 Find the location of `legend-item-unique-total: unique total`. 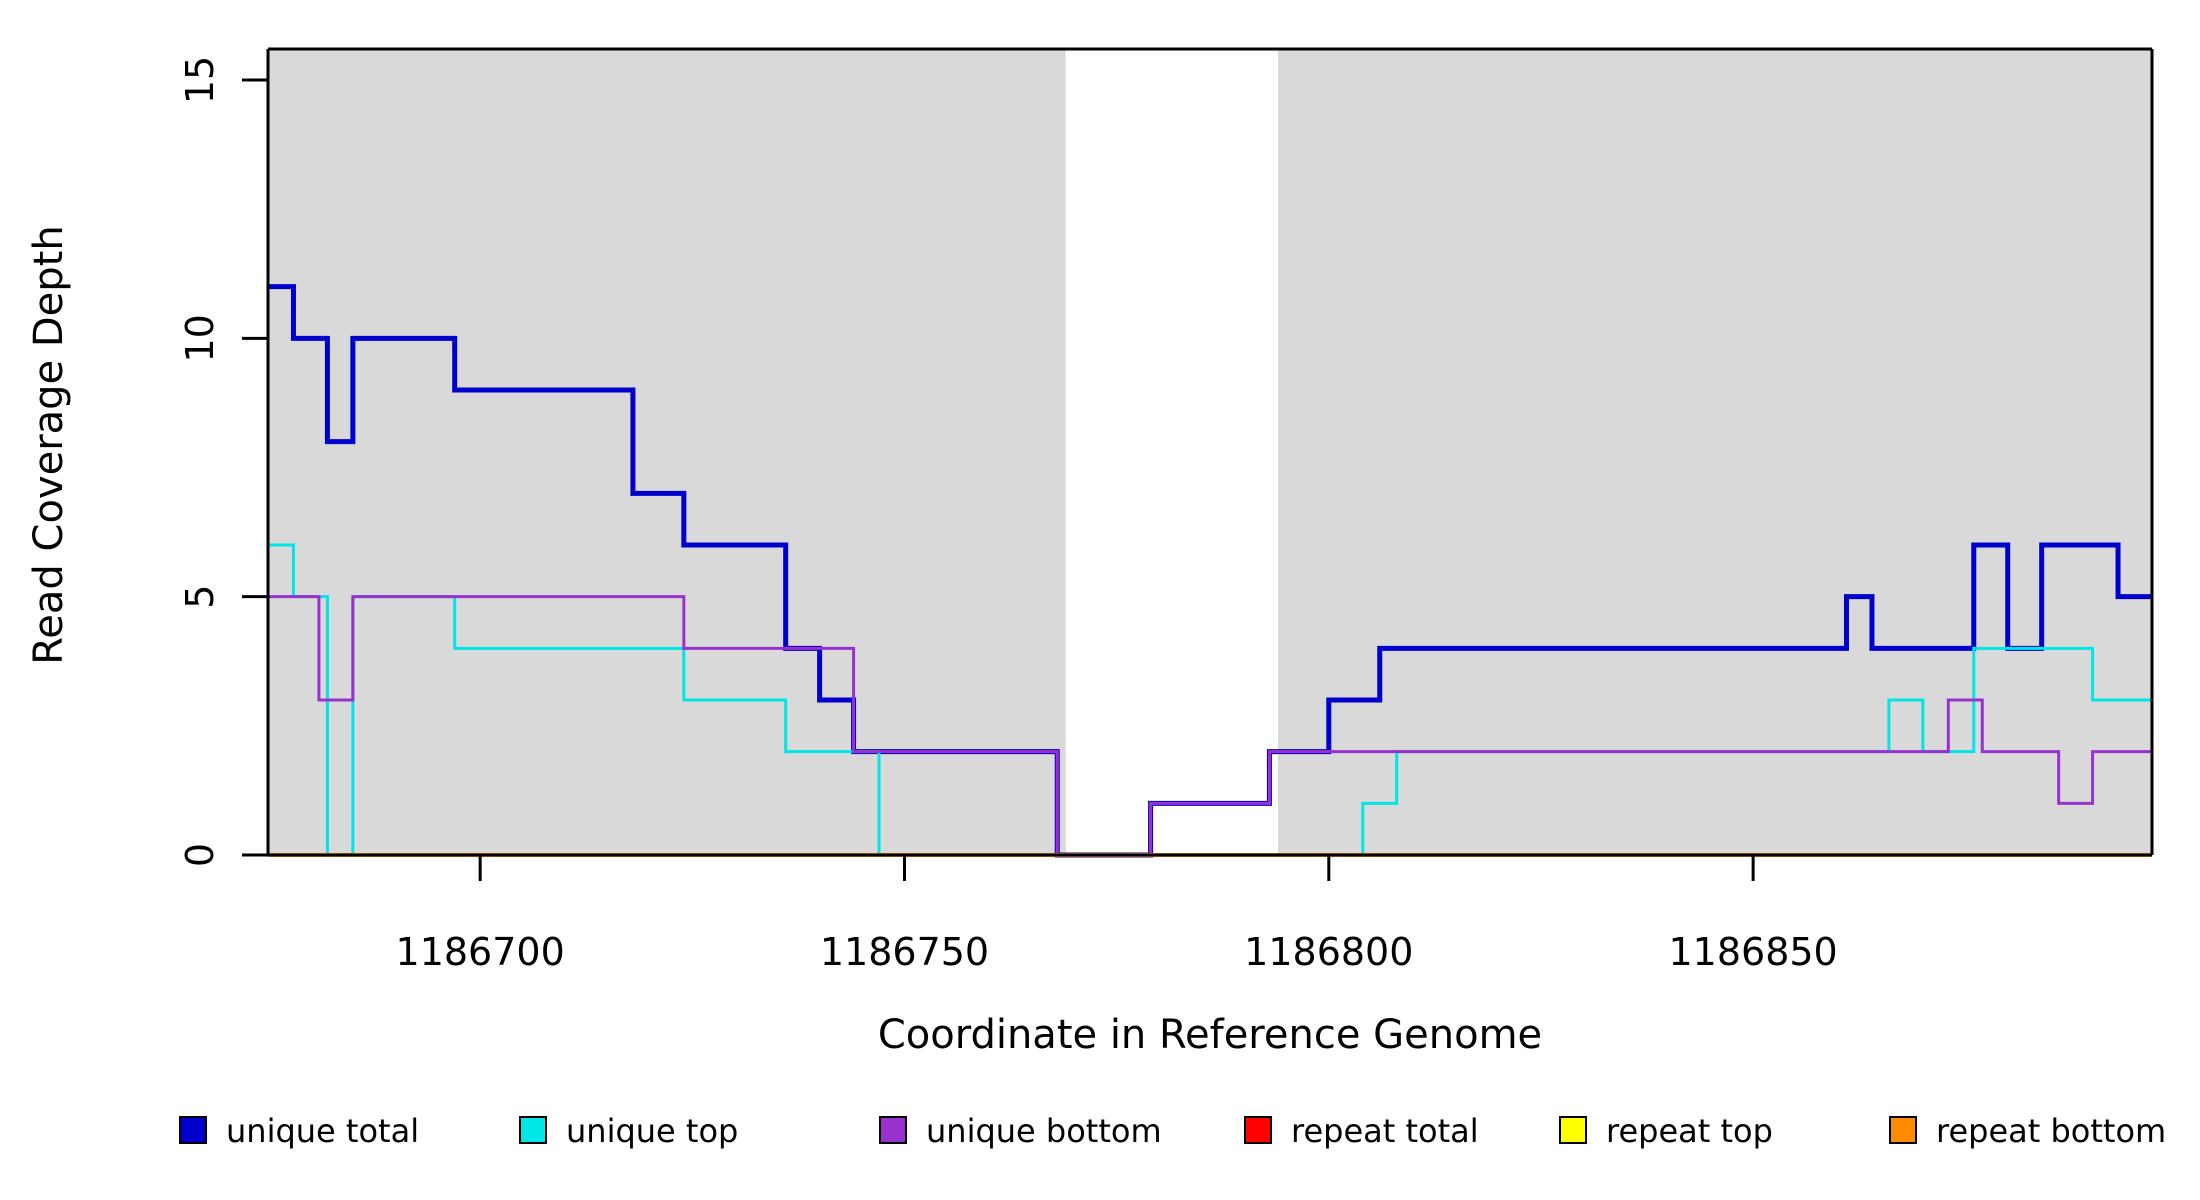

legend-item-unique-total: unique total is located at coordinates (299, 1131).